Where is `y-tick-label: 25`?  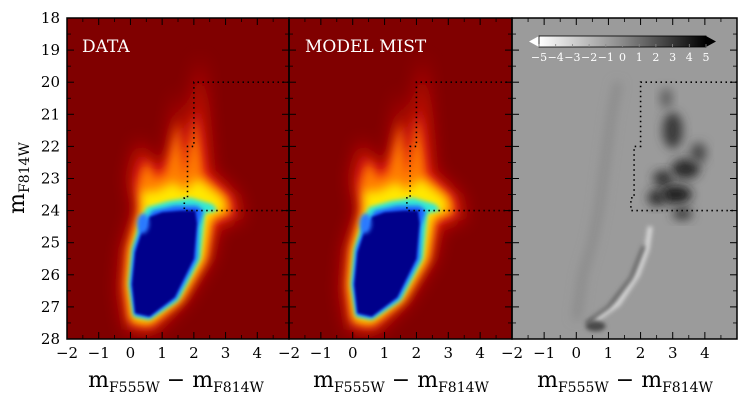 y-tick-label: 25 is located at coordinates (50, 243).